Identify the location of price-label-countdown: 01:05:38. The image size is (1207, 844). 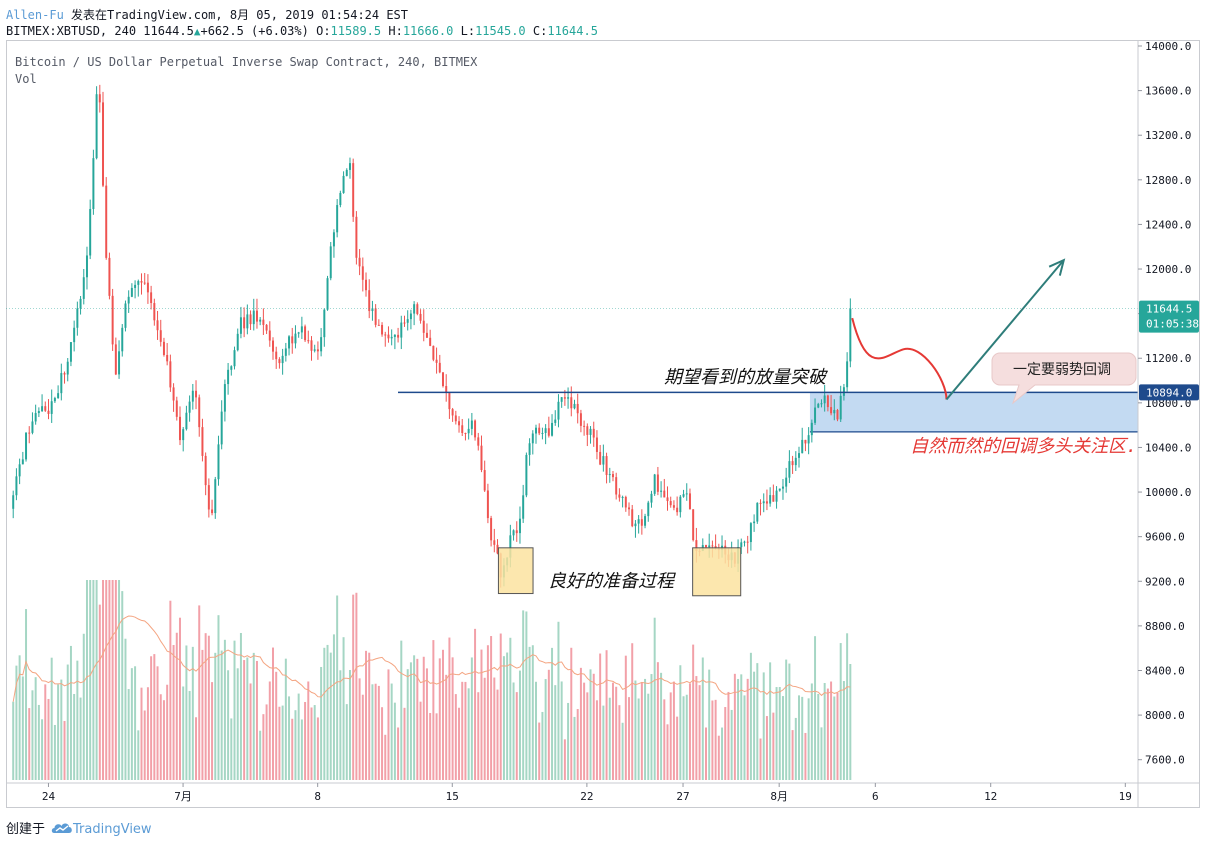
(1172, 324).